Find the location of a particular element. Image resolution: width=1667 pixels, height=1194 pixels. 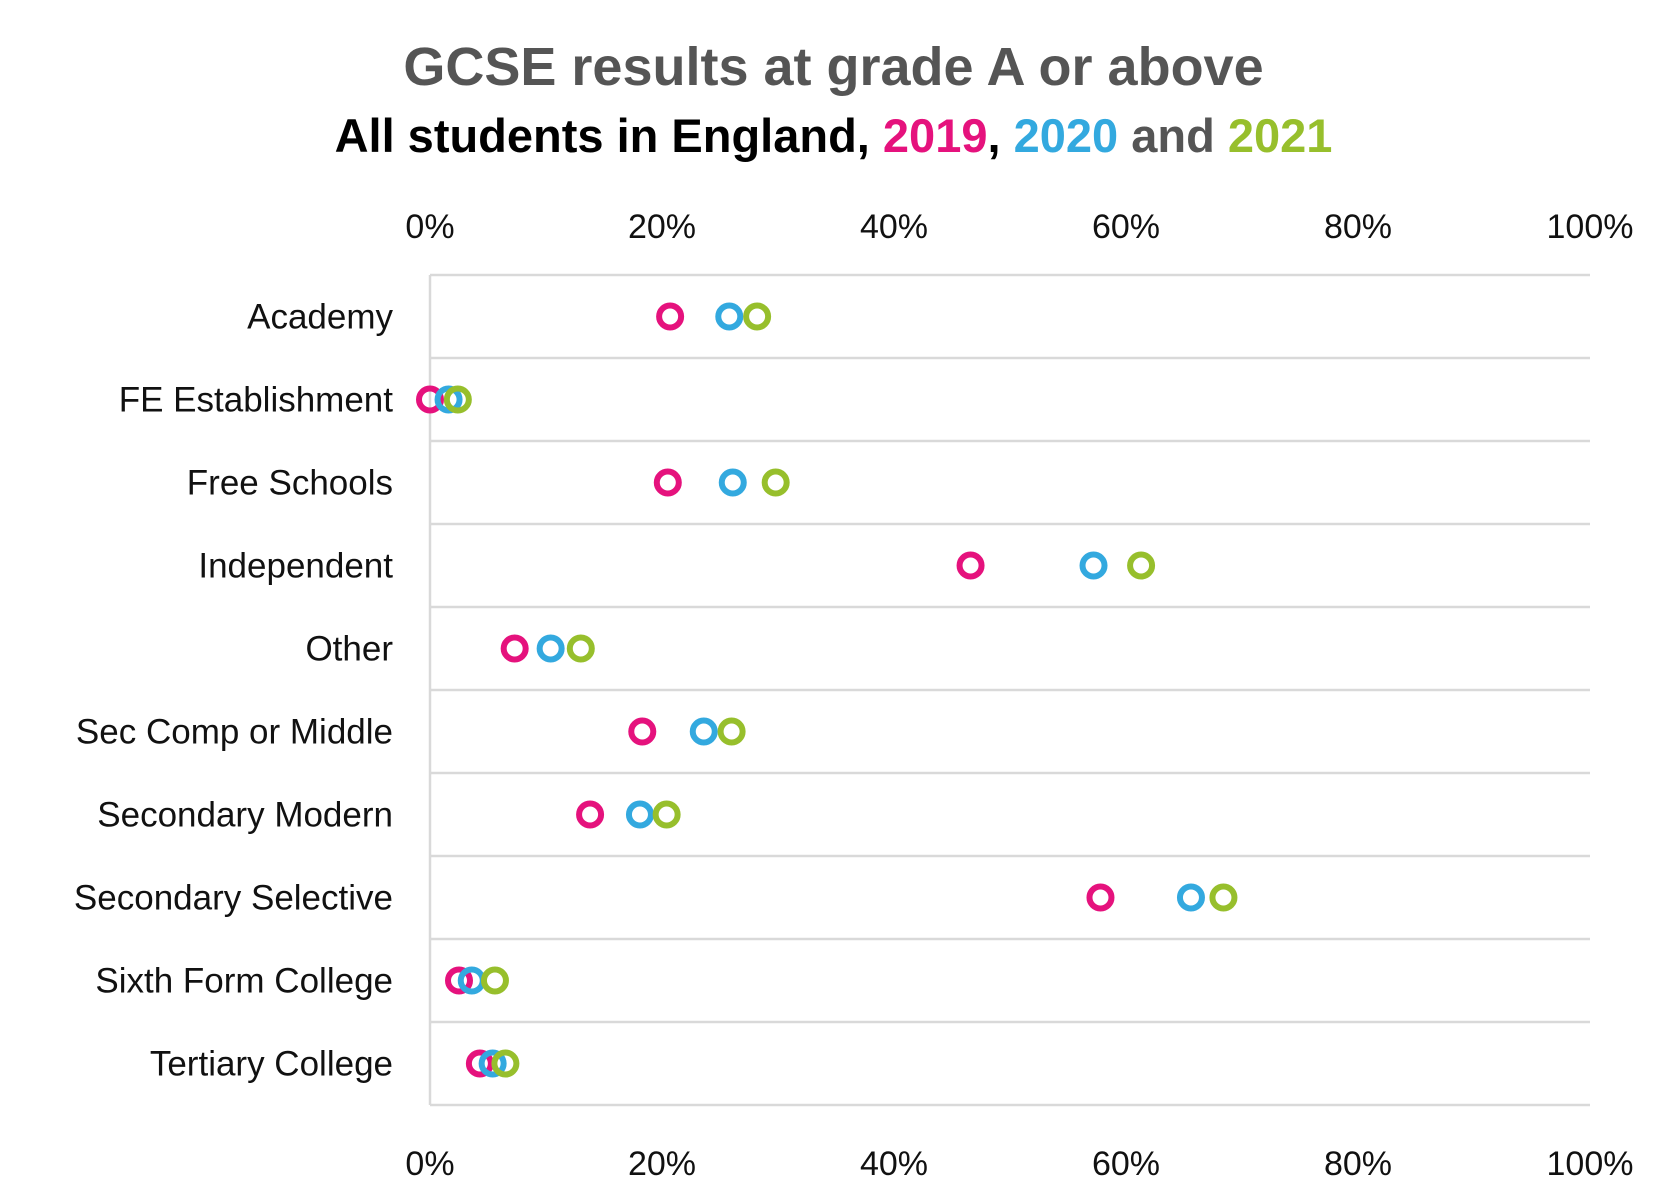

x-tick-label-top: 80% is located at coordinates (1358, 227).